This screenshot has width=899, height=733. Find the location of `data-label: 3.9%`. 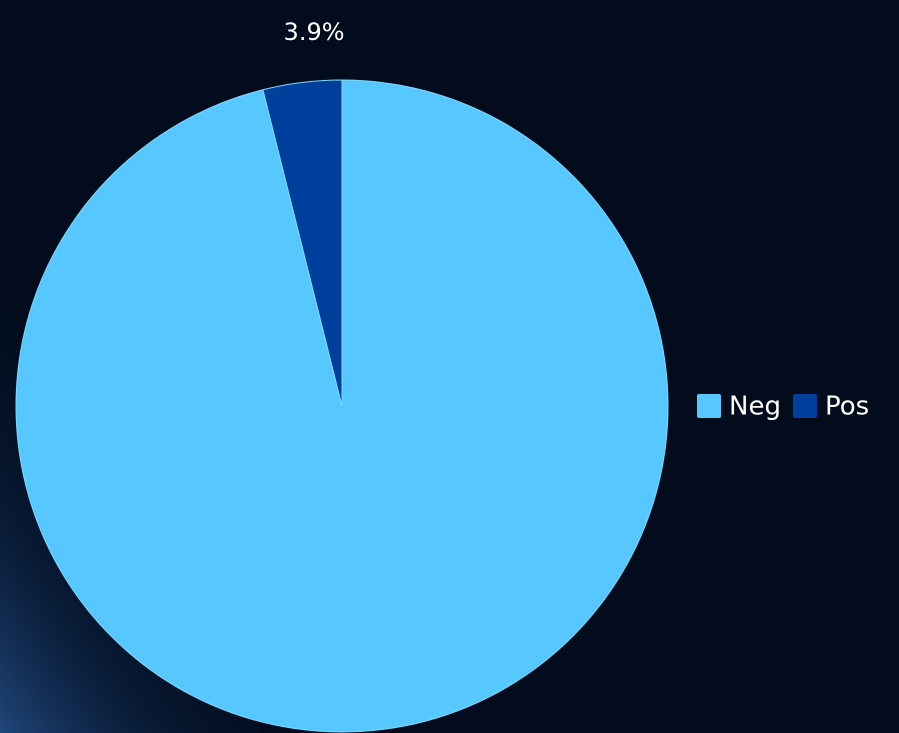

data-label: 3.9% is located at coordinates (314, 32).